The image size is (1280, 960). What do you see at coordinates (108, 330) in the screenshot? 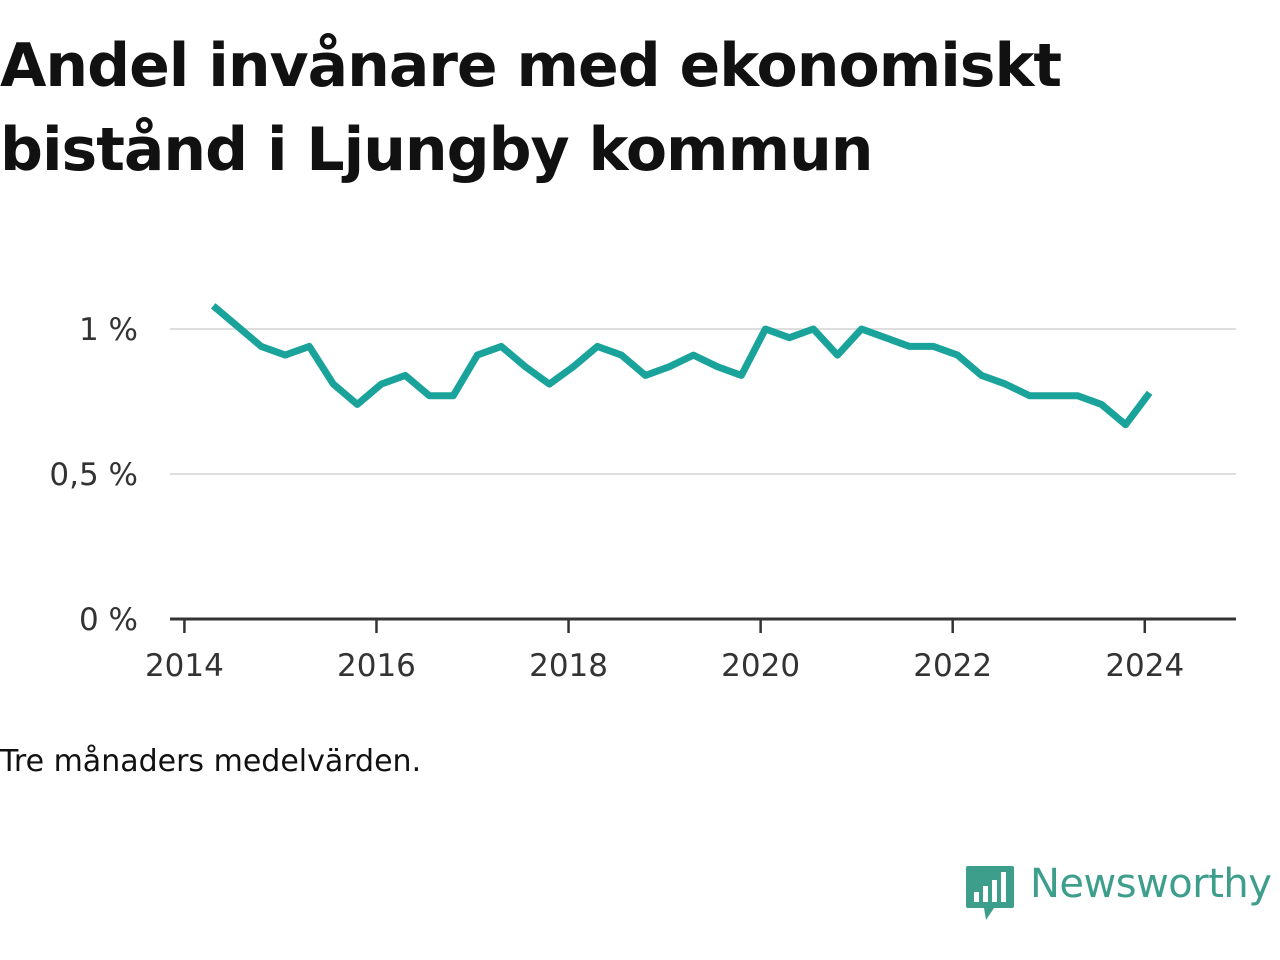
I see `y-tick-label: 1 %` at bounding box center [108, 330].